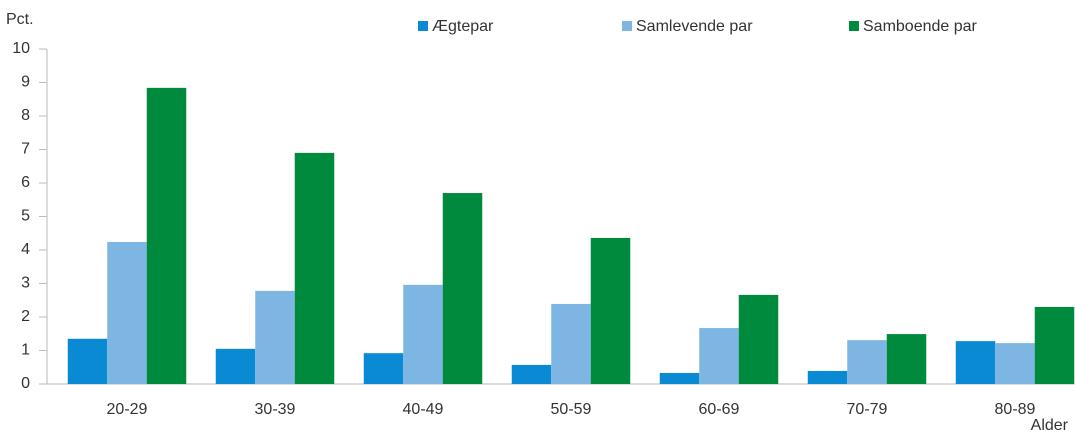 The width and height of the screenshot is (1075, 441). Describe the element at coordinates (127, 409) in the screenshot. I see `x-tick-label: 20-29` at that location.